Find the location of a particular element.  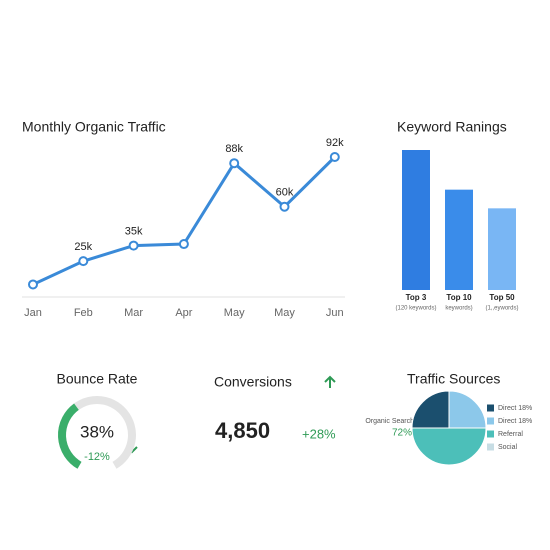

up-arrow is located at coordinates (330, 381).